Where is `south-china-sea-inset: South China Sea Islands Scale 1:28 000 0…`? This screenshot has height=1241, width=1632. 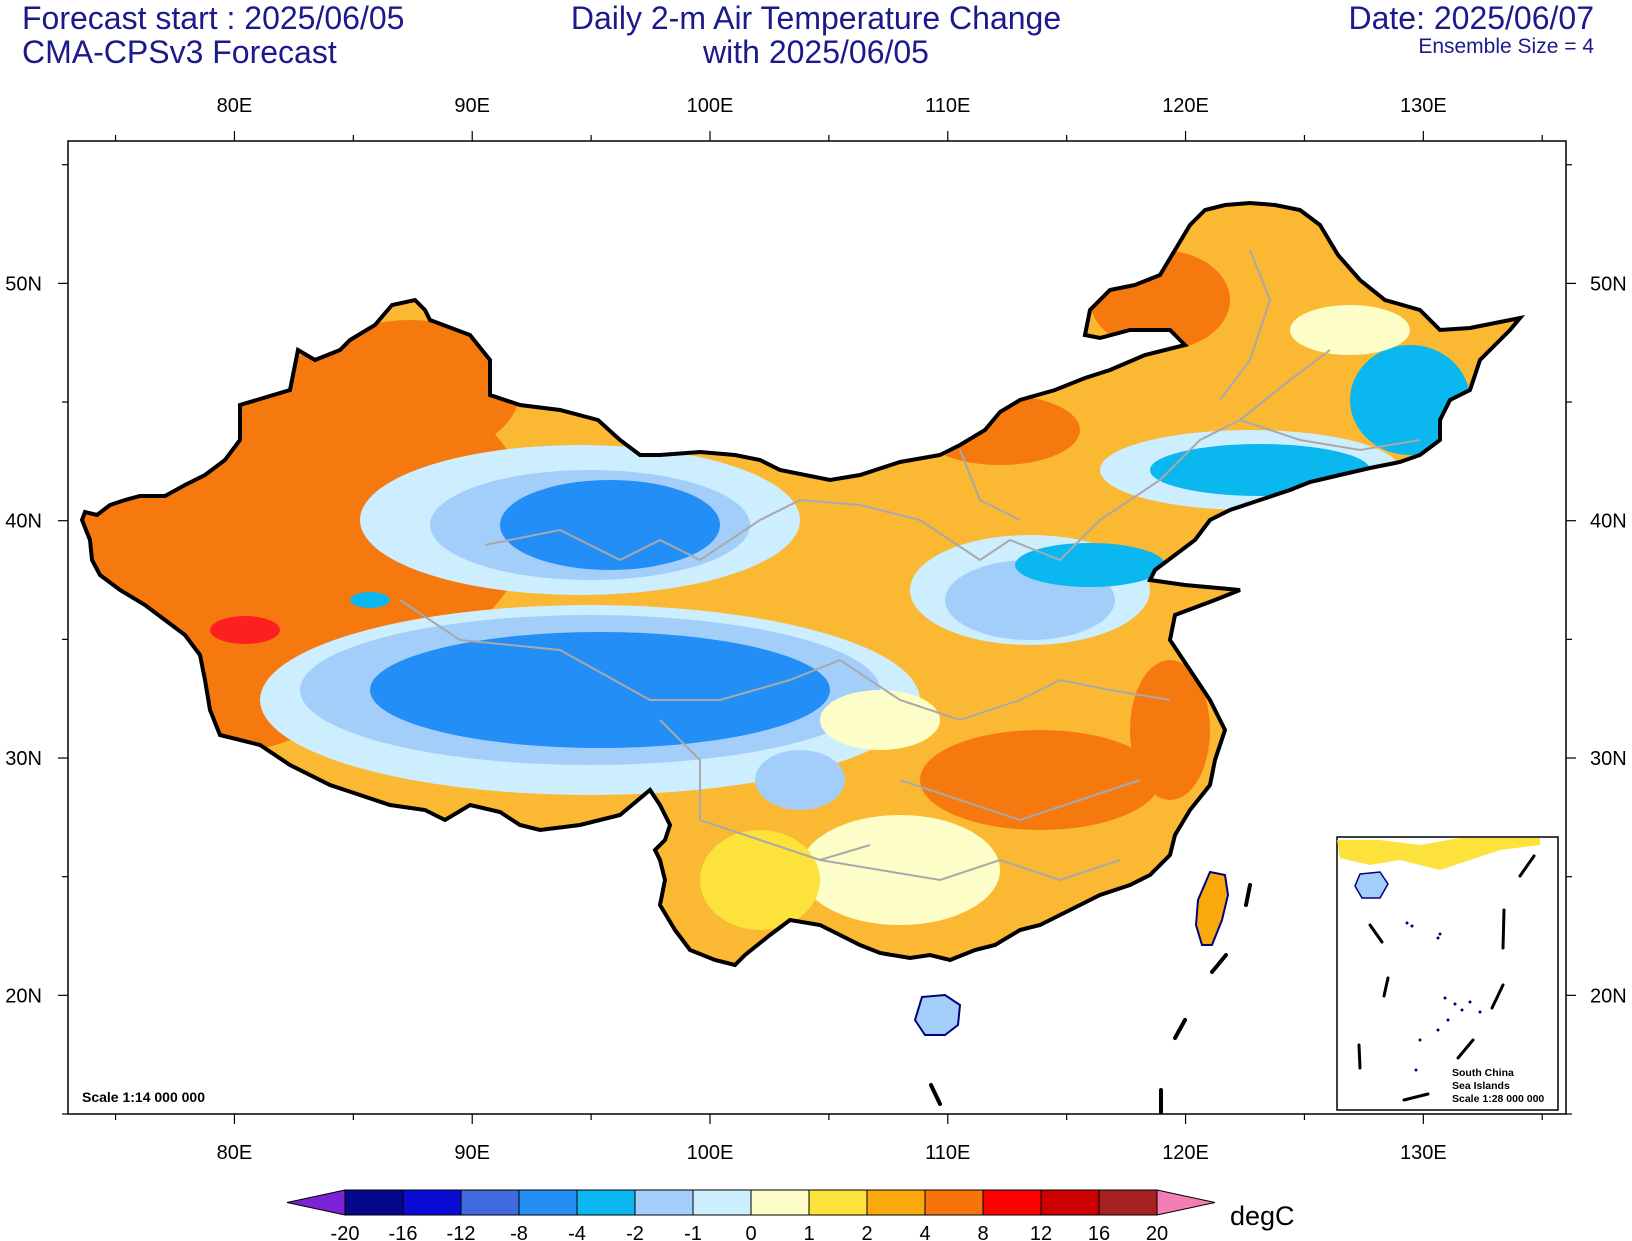 south-china-sea-inset: South China Sea Islands Scale 1:28 000 0… is located at coordinates (1447, 973).